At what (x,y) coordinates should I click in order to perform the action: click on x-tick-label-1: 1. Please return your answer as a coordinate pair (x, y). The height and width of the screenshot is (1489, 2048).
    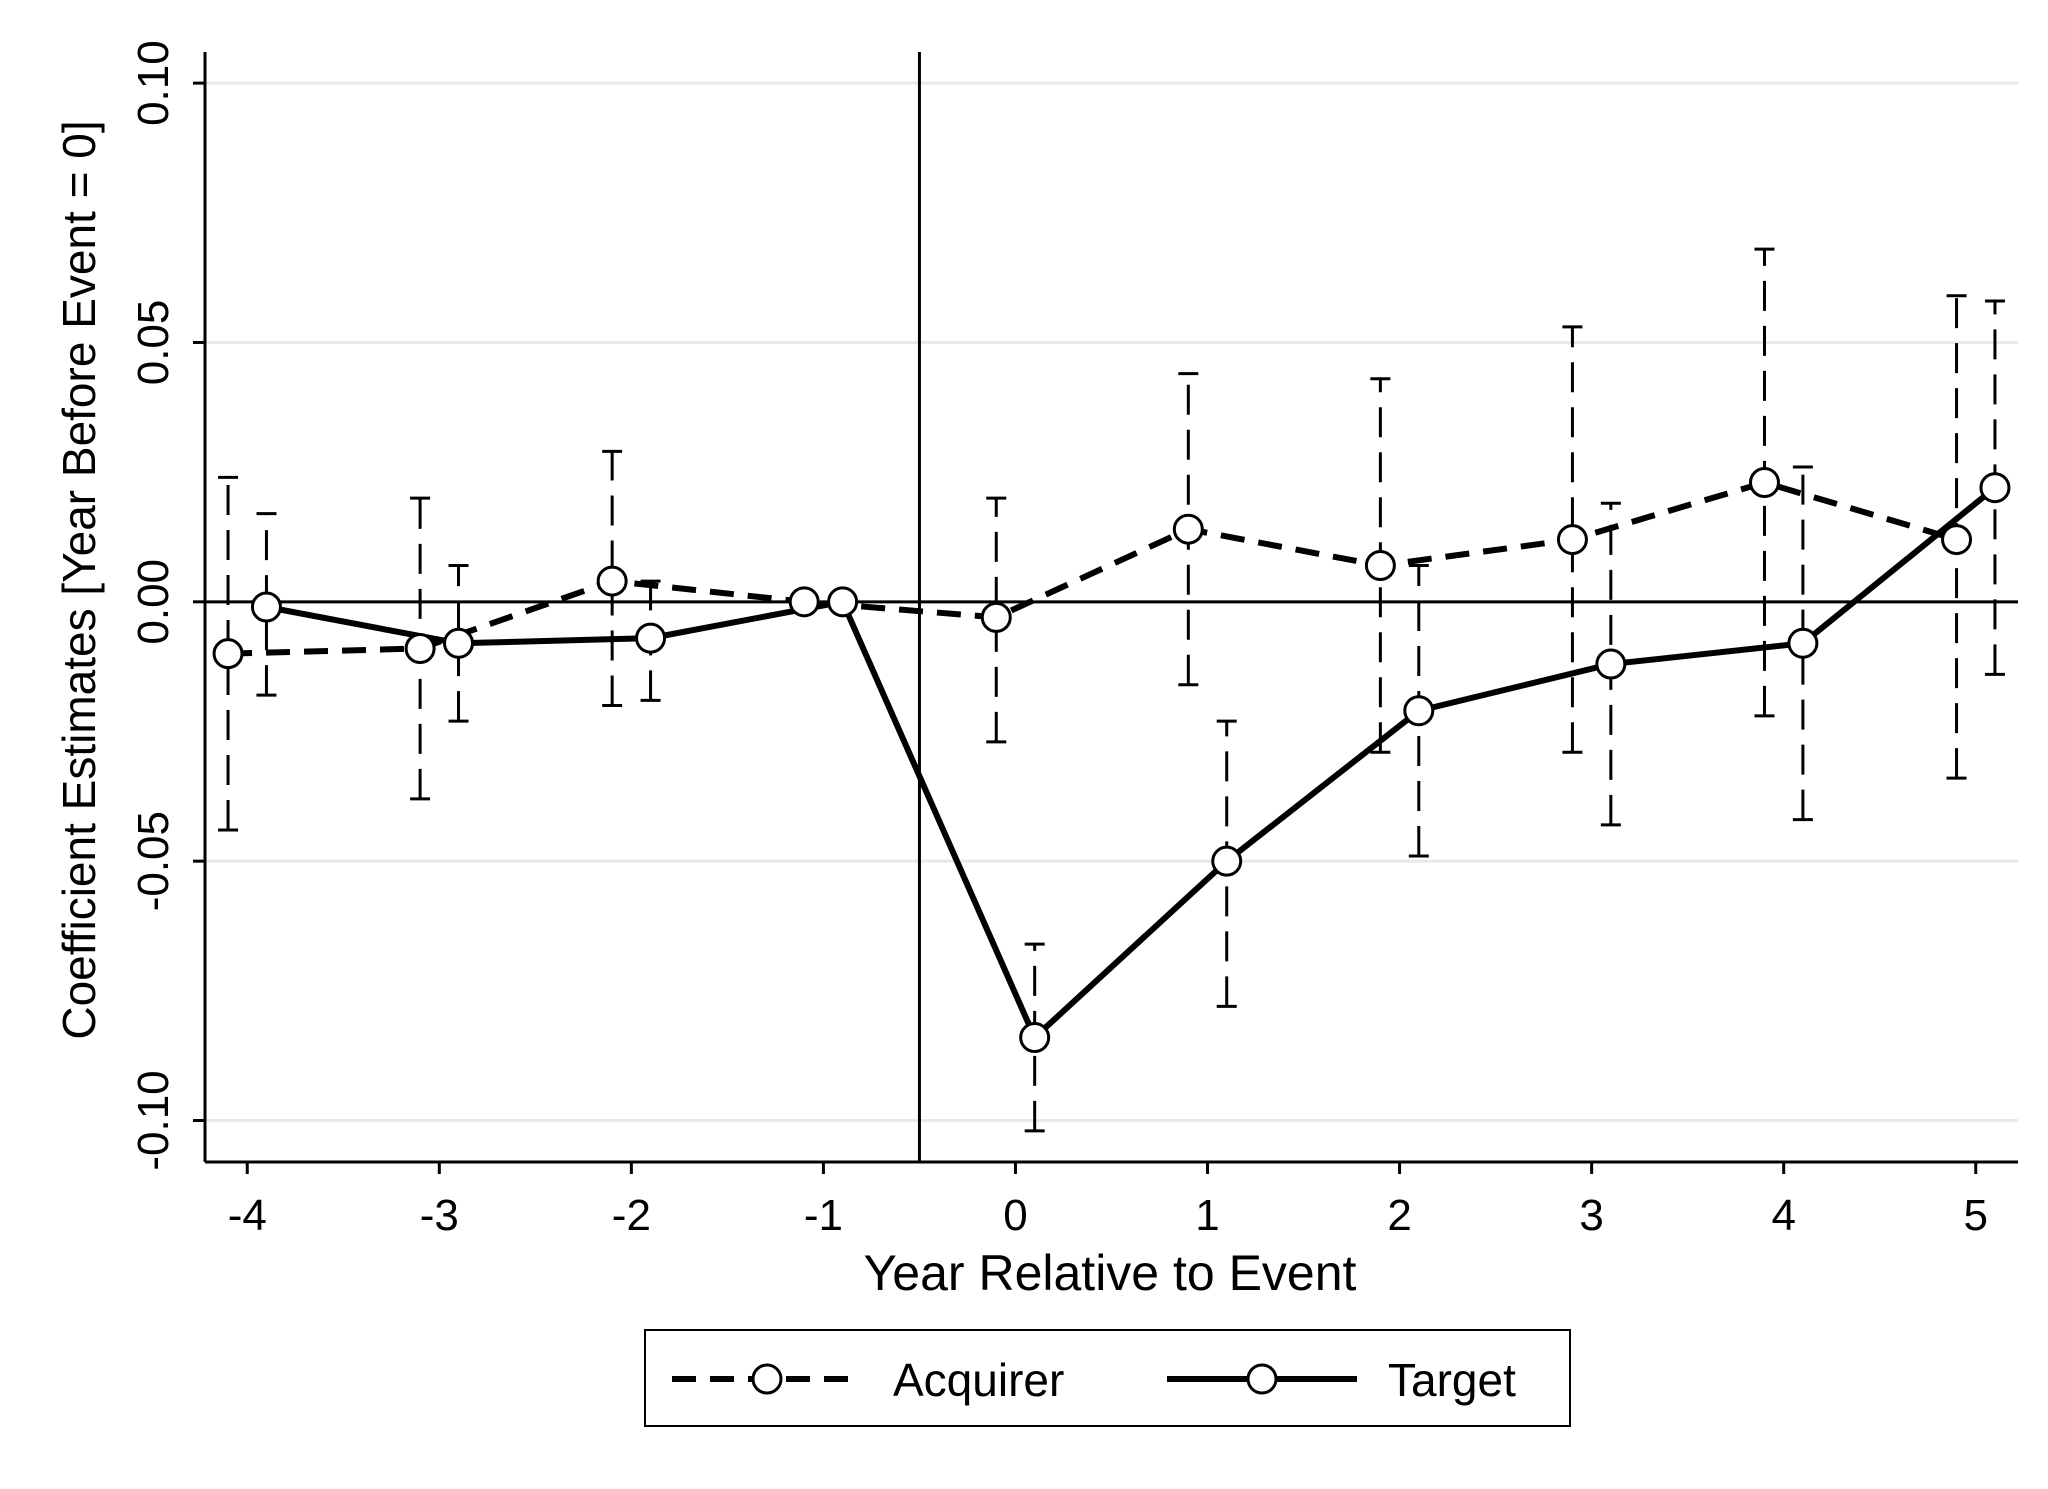
    Looking at the image, I should click on (1207, 1215).